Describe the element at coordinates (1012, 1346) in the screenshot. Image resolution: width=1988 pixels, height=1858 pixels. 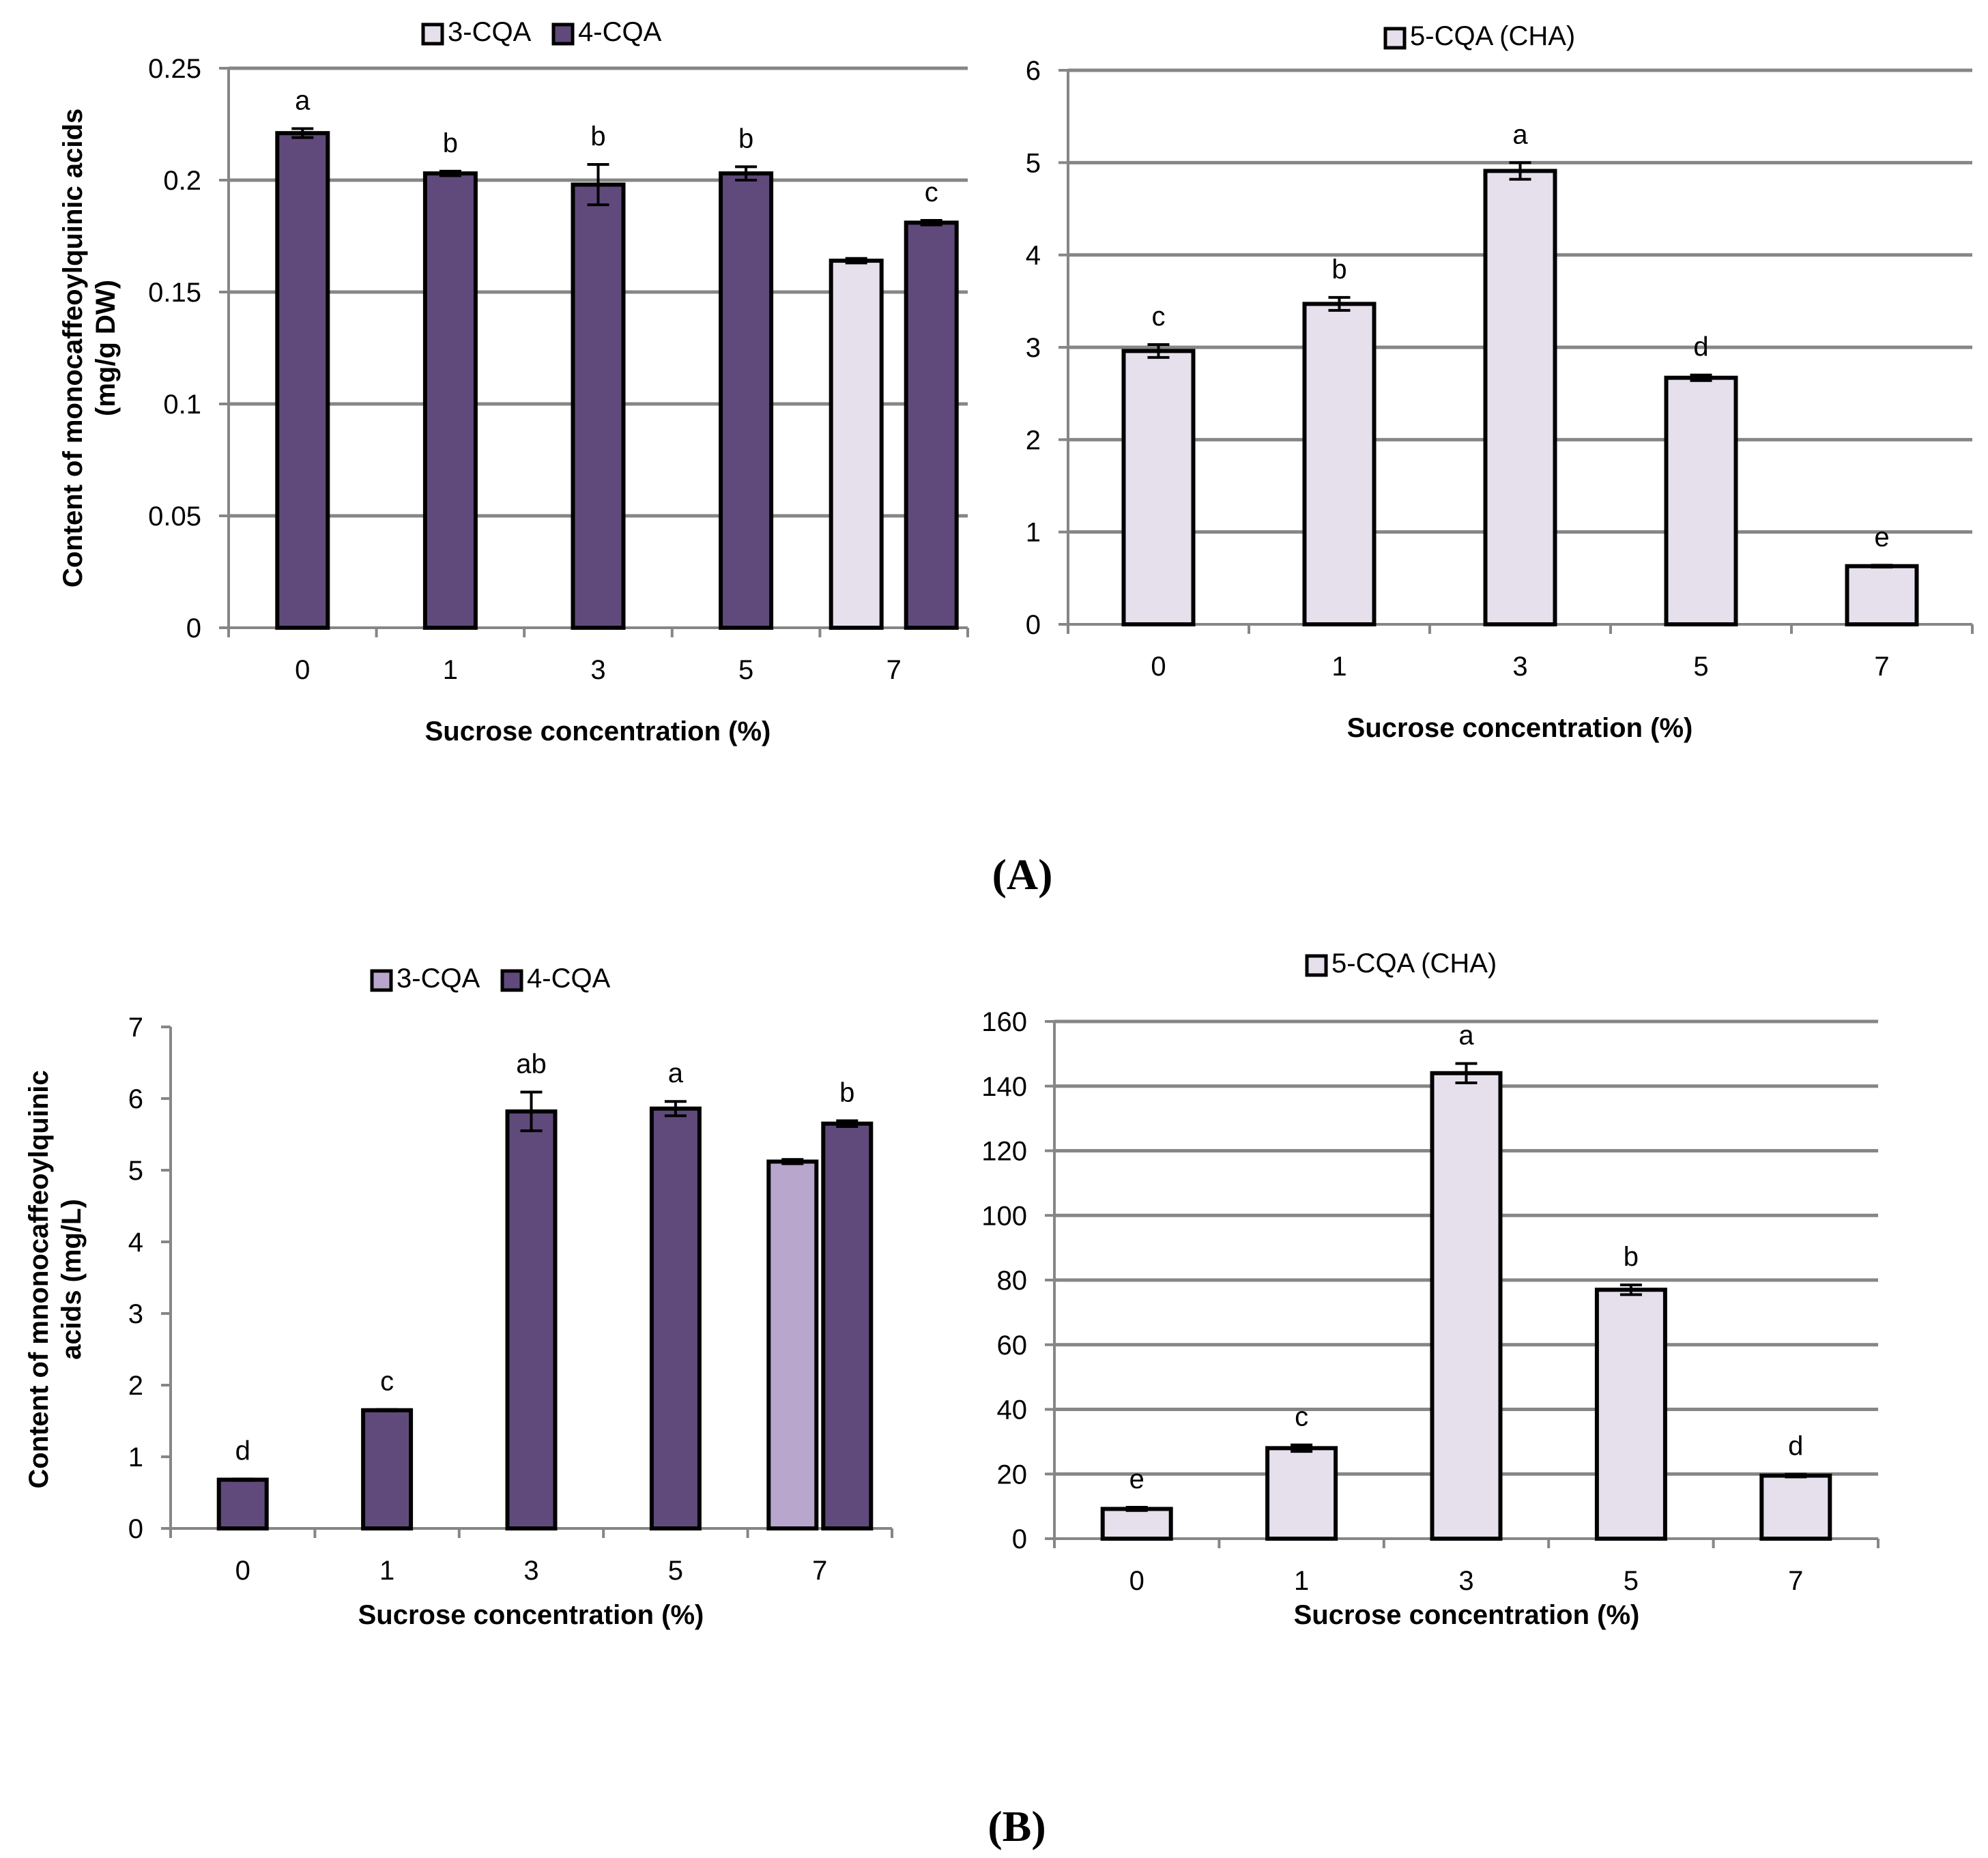
I see `b-right-y-tick-label: 60` at that location.